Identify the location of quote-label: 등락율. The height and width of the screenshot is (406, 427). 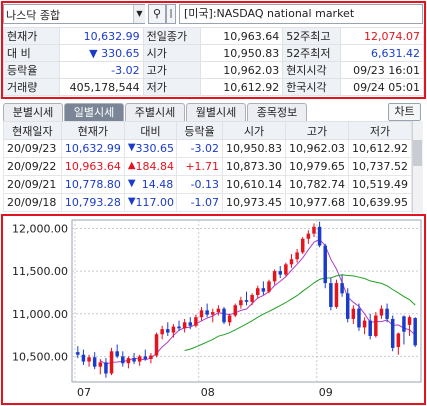
(31, 70).